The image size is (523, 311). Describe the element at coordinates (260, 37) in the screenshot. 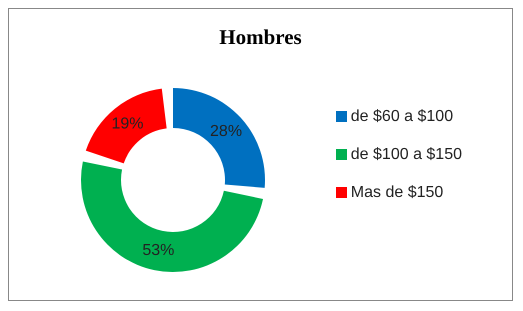

I see `chart-title: Hombres` at that location.